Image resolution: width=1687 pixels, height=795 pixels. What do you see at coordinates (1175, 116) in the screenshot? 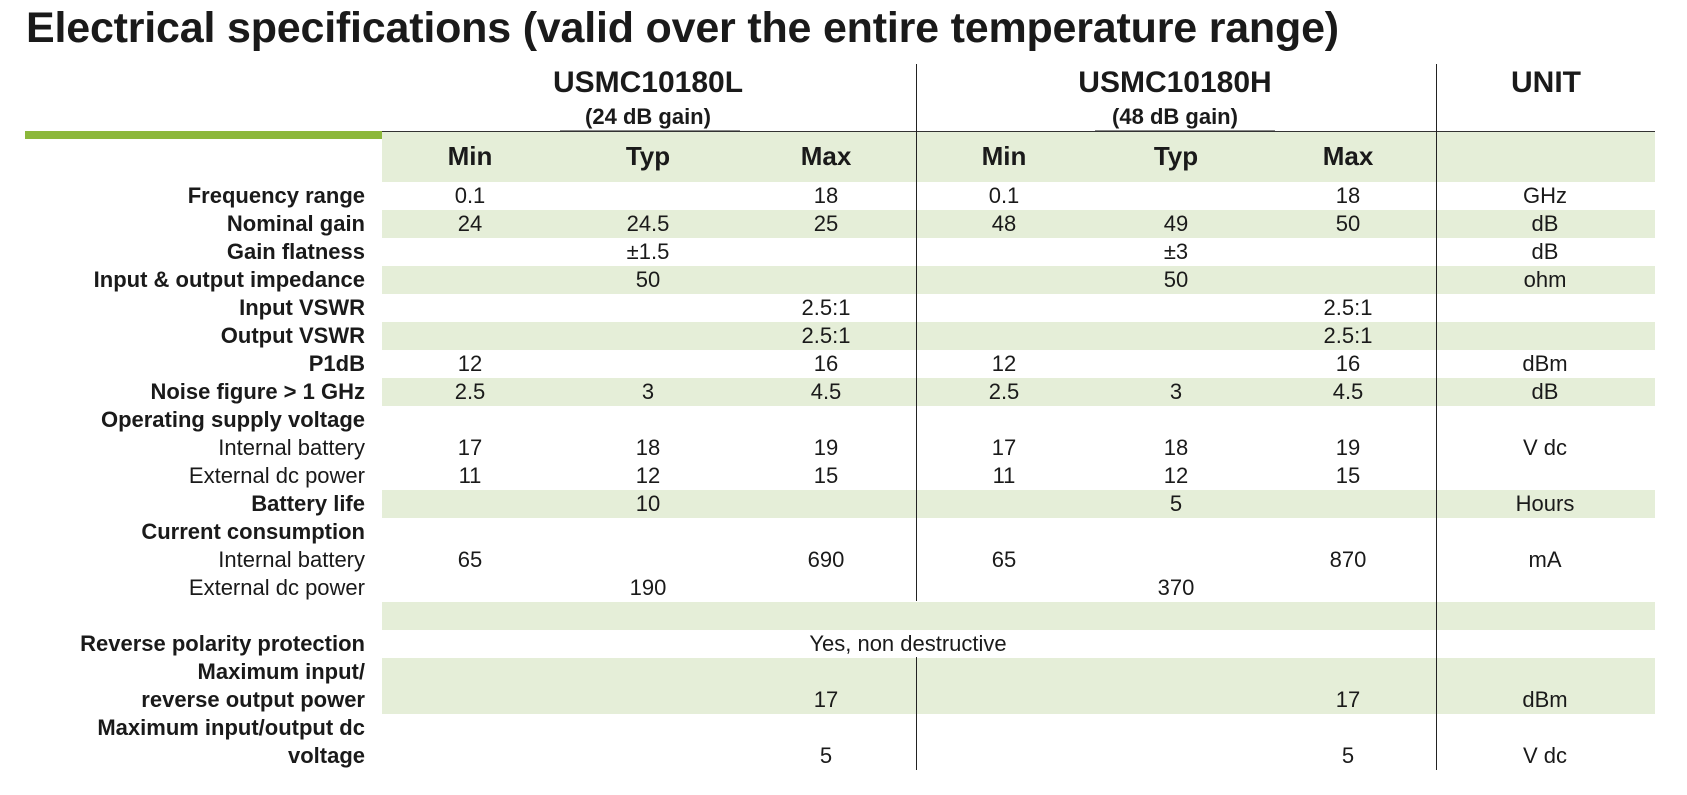
I see `product-gain-h: (48 dB gain)` at bounding box center [1175, 116].